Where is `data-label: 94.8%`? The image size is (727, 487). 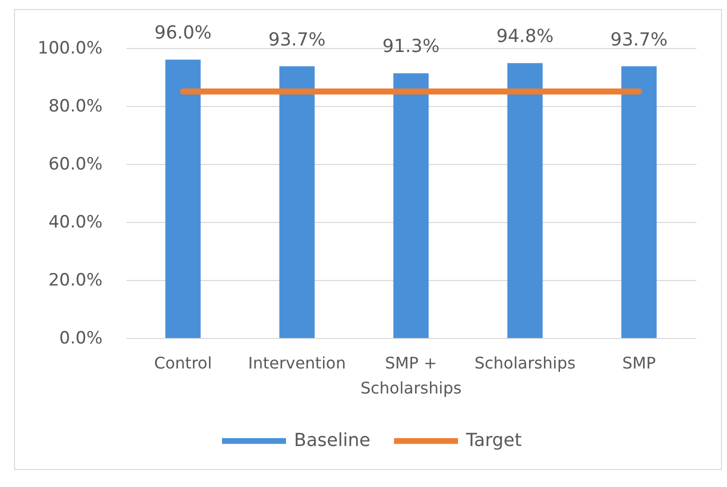
data-label: 94.8% is located at coordinates (525, 37).